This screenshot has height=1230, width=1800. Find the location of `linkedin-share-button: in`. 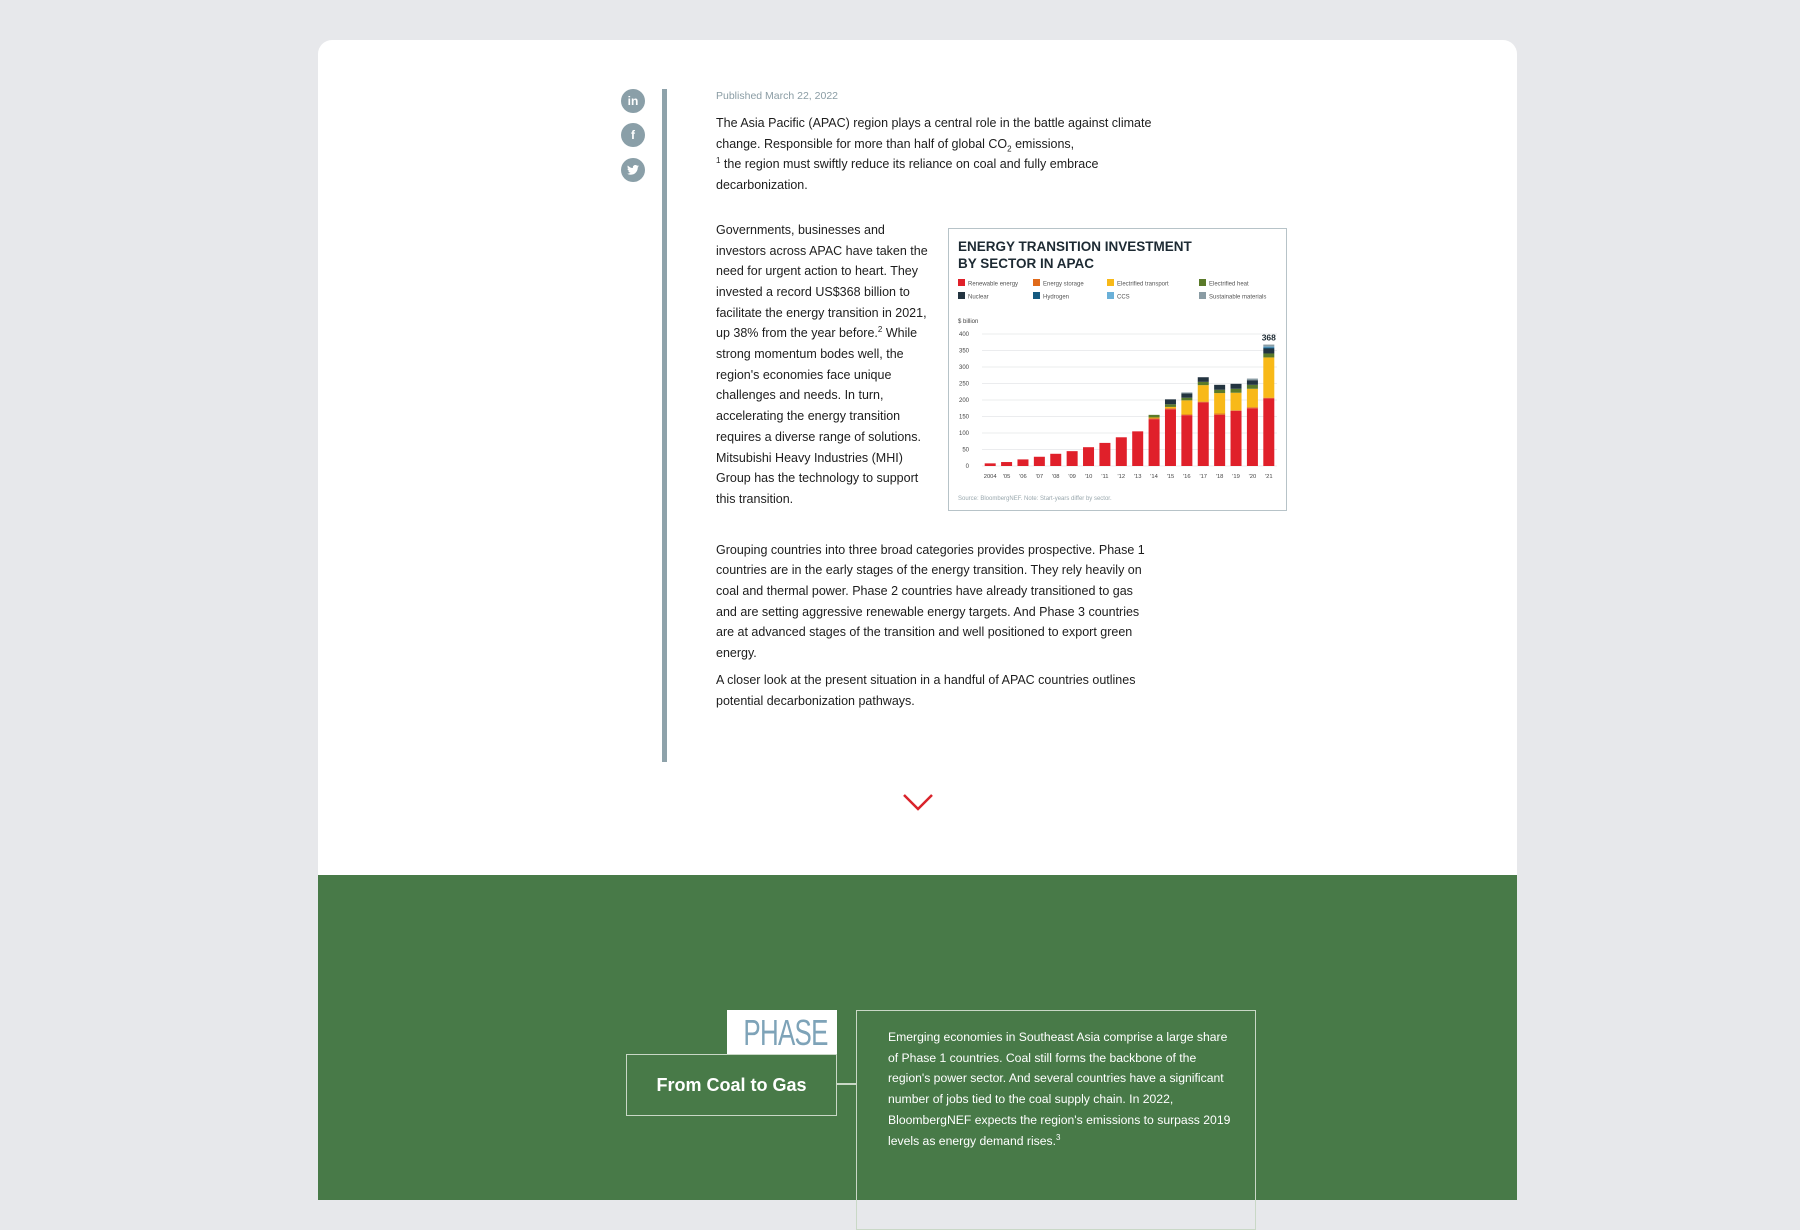

linkedin-share-button: in is located at coordinates (633, 101).